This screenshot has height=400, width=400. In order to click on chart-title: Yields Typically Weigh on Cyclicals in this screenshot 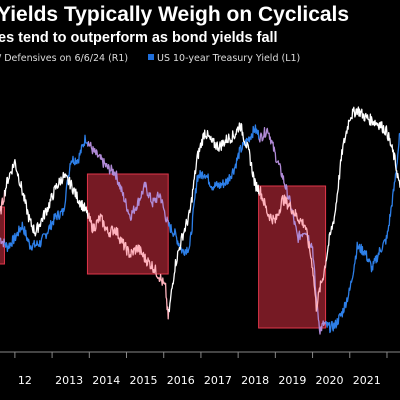, I will do `click(175, 14)`.